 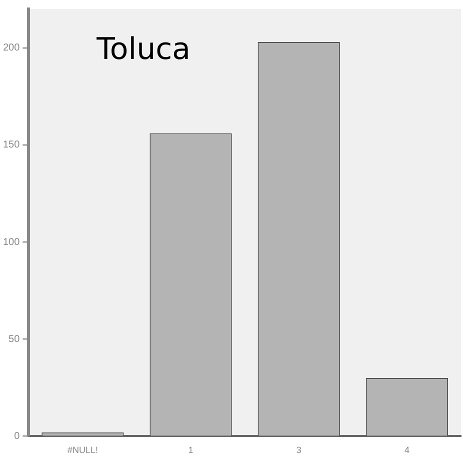 What do you see at coordinates (11, 242) in the screenshot?
I see `y-tick-label: 100` at bounding box center [11, 242].